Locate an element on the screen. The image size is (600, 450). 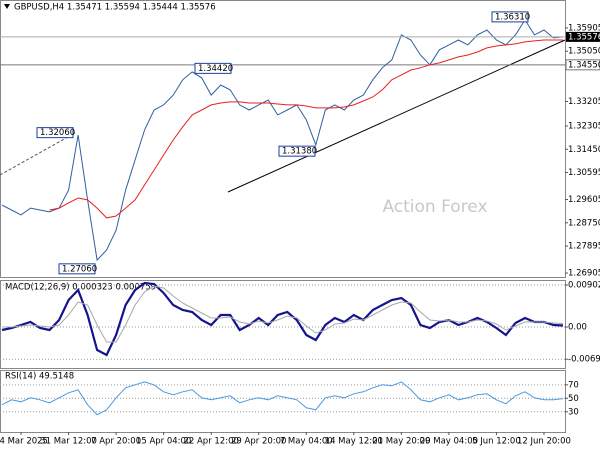
current-price-label: 1.35576 is located at coordinates (584, 37).